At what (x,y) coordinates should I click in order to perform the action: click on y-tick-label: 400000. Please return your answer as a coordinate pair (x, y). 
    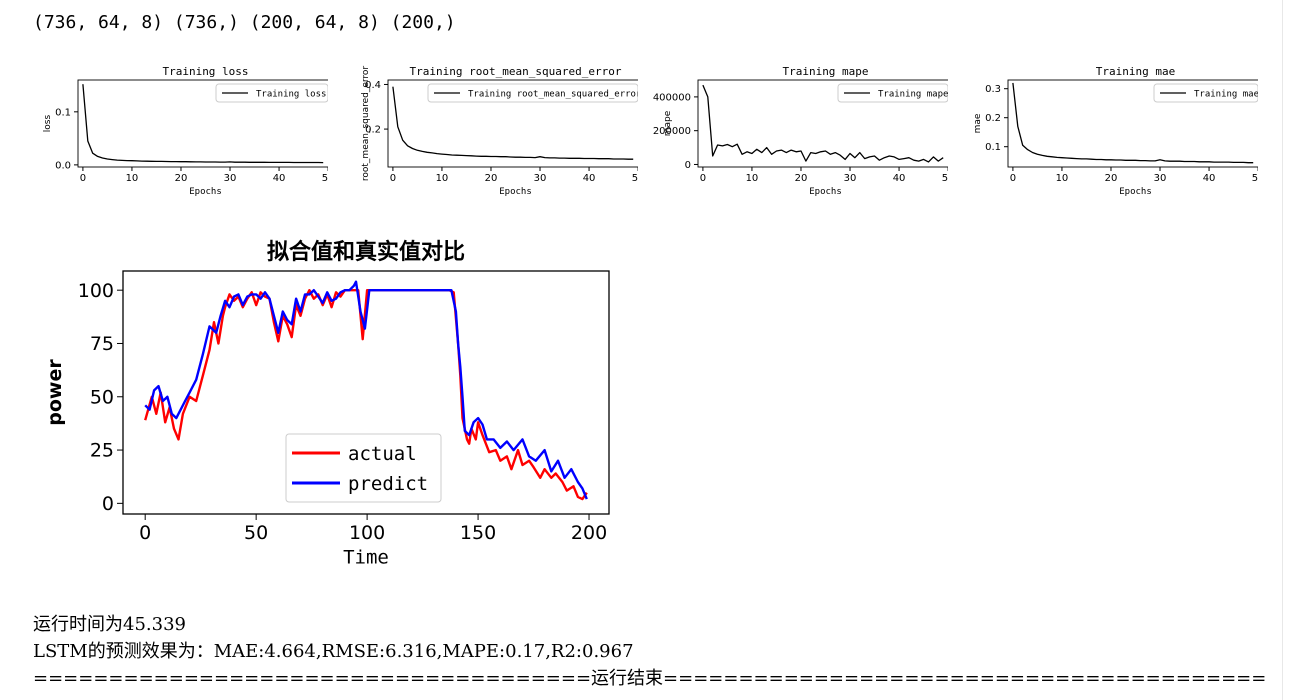
    Looking at the image, I should click on (672, 97).